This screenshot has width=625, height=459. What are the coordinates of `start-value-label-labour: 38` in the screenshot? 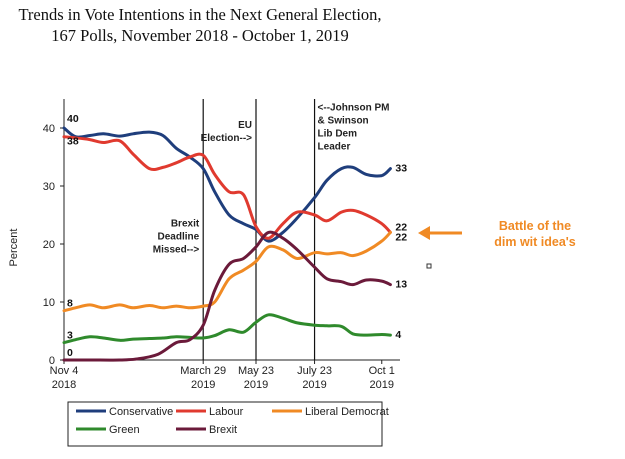 It's located at (73, 142).